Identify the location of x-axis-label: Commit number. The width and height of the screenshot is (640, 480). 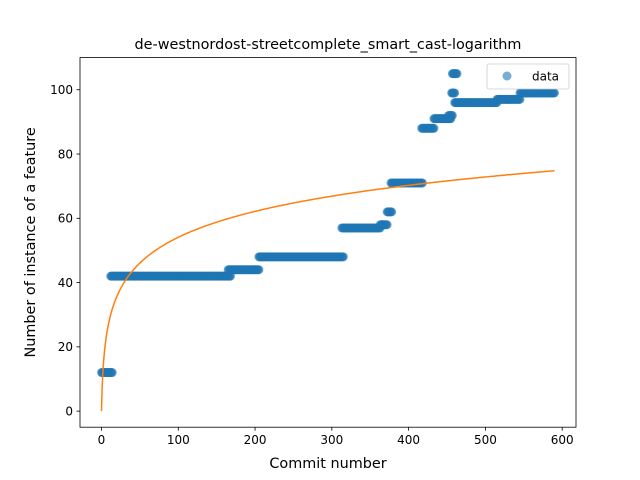
(327, 464).